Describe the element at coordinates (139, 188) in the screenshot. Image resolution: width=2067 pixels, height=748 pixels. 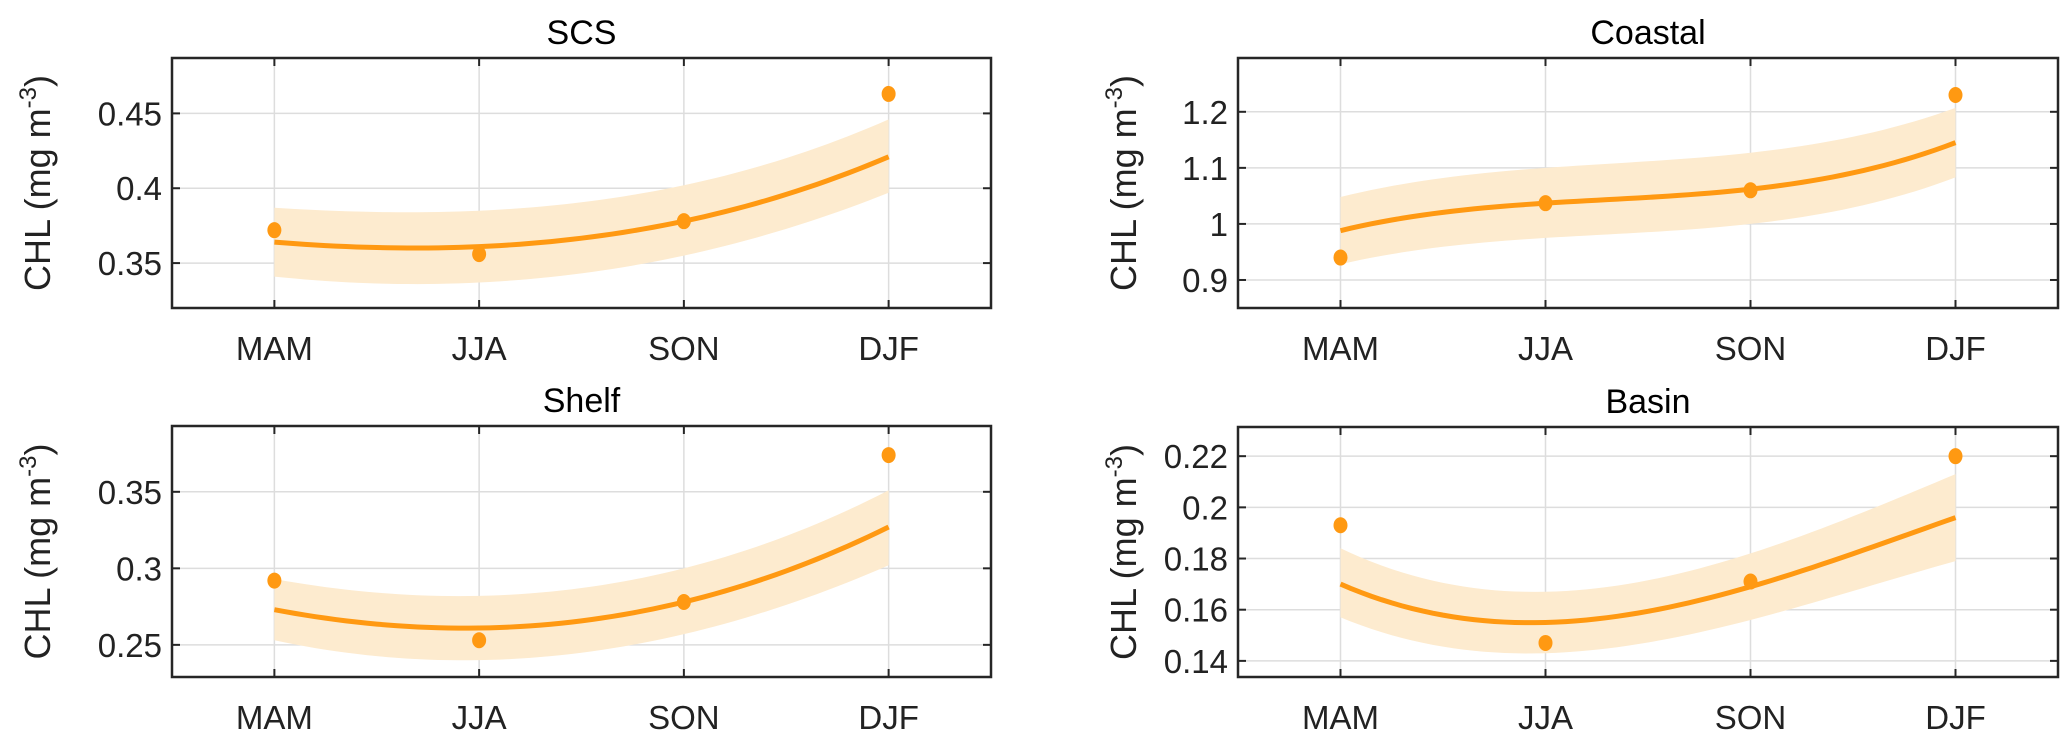
I see `y-tick-label: 0.4` at that location.